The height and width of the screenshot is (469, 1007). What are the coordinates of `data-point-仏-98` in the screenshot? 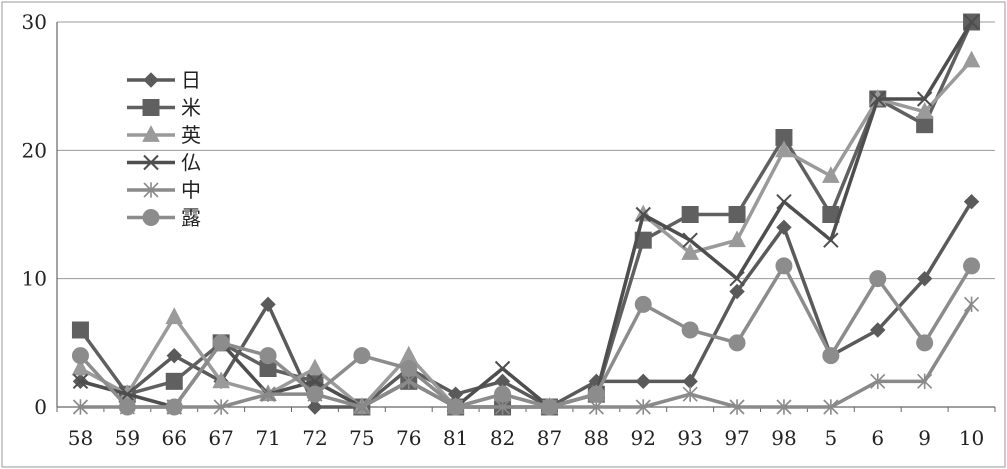 It's located at (784, 201).